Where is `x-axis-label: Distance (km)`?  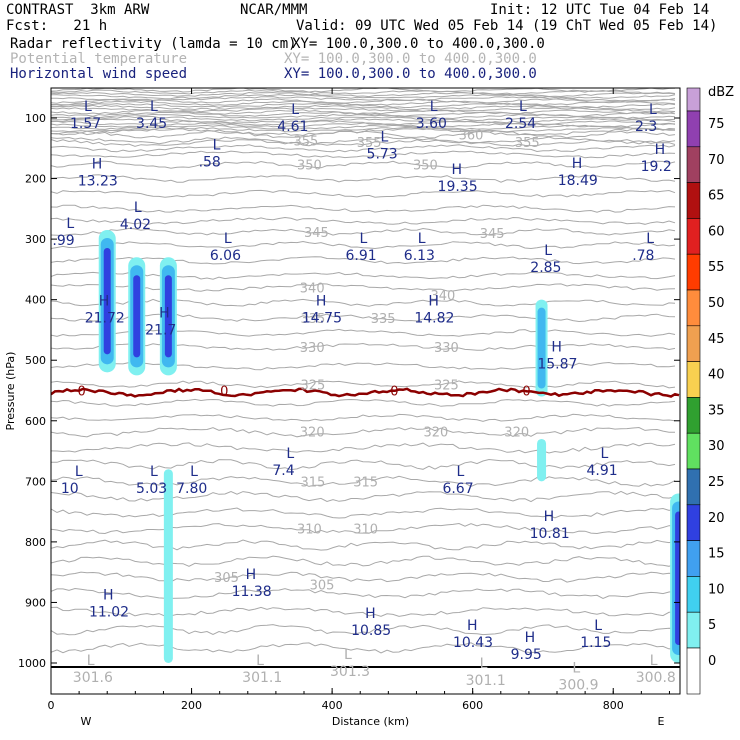
x-axis-label: Distance (km) is located at coordinates (370, 721).